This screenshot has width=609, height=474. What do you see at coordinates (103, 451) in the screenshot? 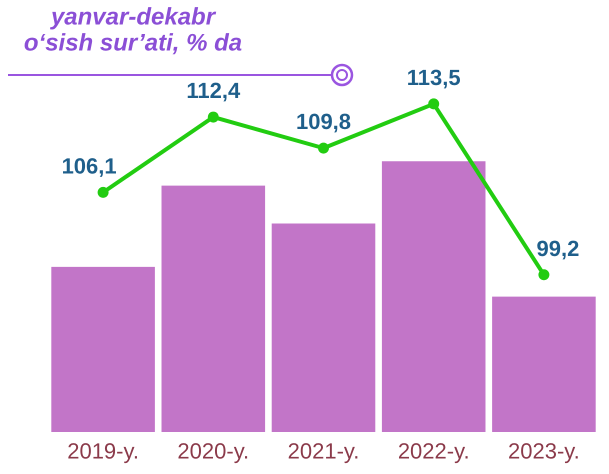
I see `x-tick-label: 2019-y.` at bounding box center [103, 451].